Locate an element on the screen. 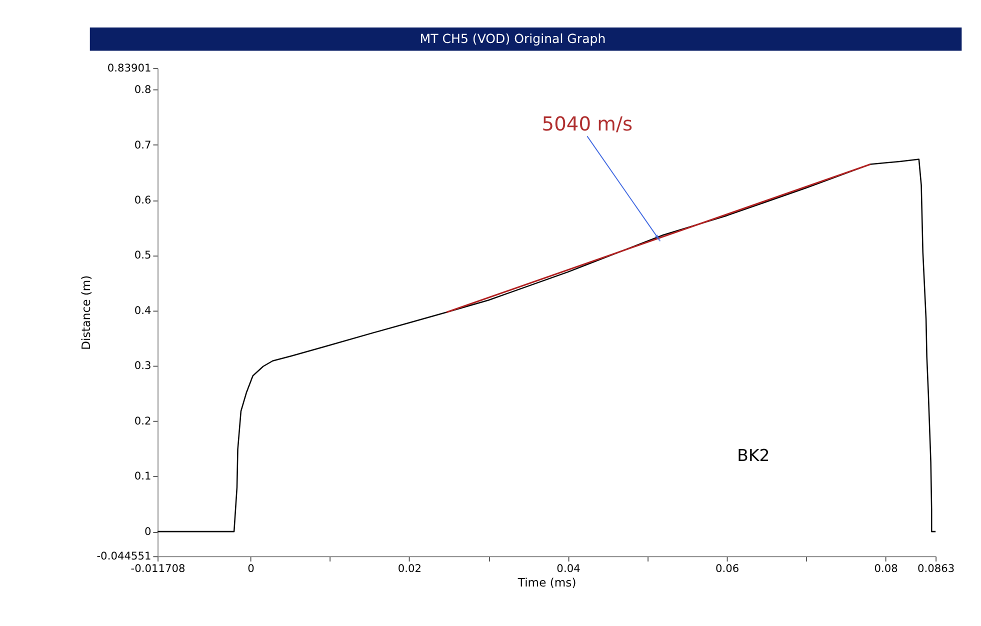  y-tick-label: 0.1 is located at coordinates (143, 476).